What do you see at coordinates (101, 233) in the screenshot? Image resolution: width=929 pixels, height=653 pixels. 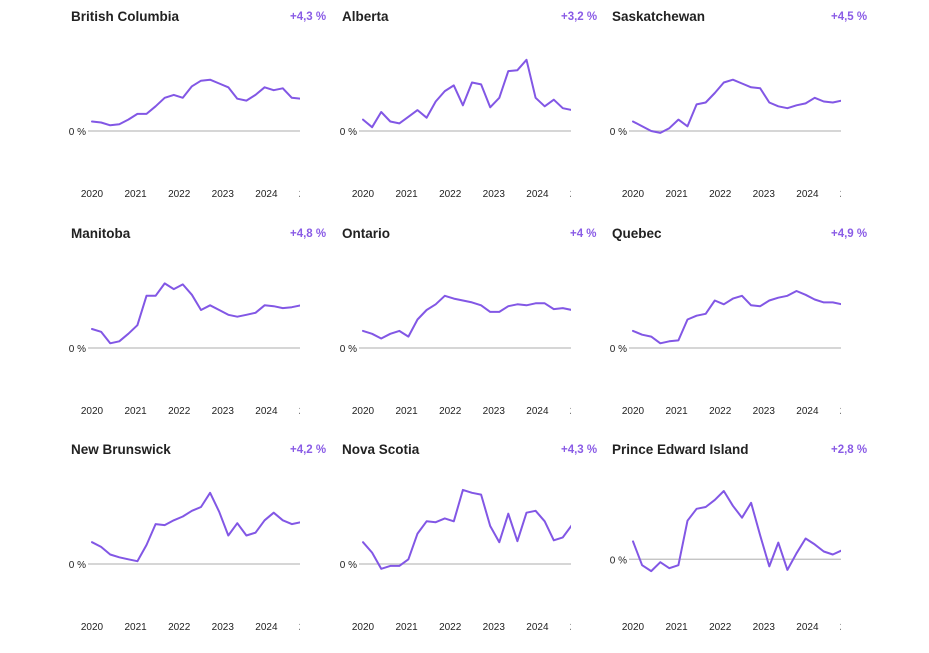 I see `chart-title: Manitoba` at bounding box center [101, 233].